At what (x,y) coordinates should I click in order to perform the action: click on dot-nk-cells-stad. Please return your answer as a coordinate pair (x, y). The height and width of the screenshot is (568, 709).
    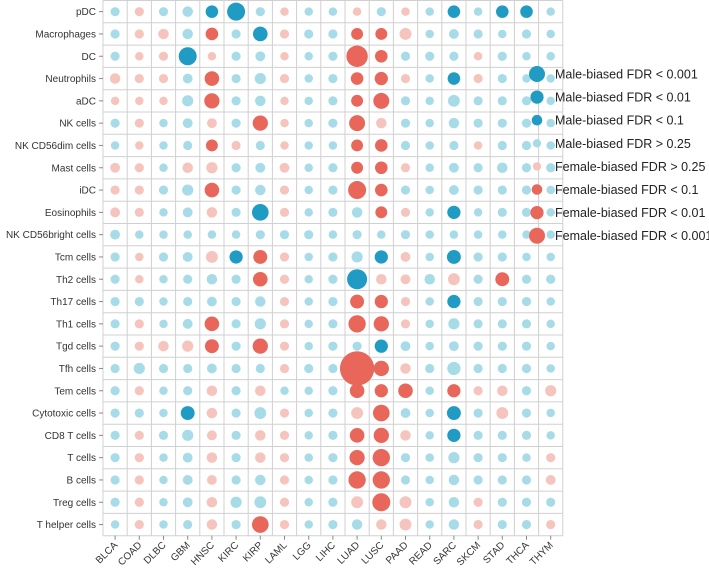
    Looking at the image, I should click on (502, 123).